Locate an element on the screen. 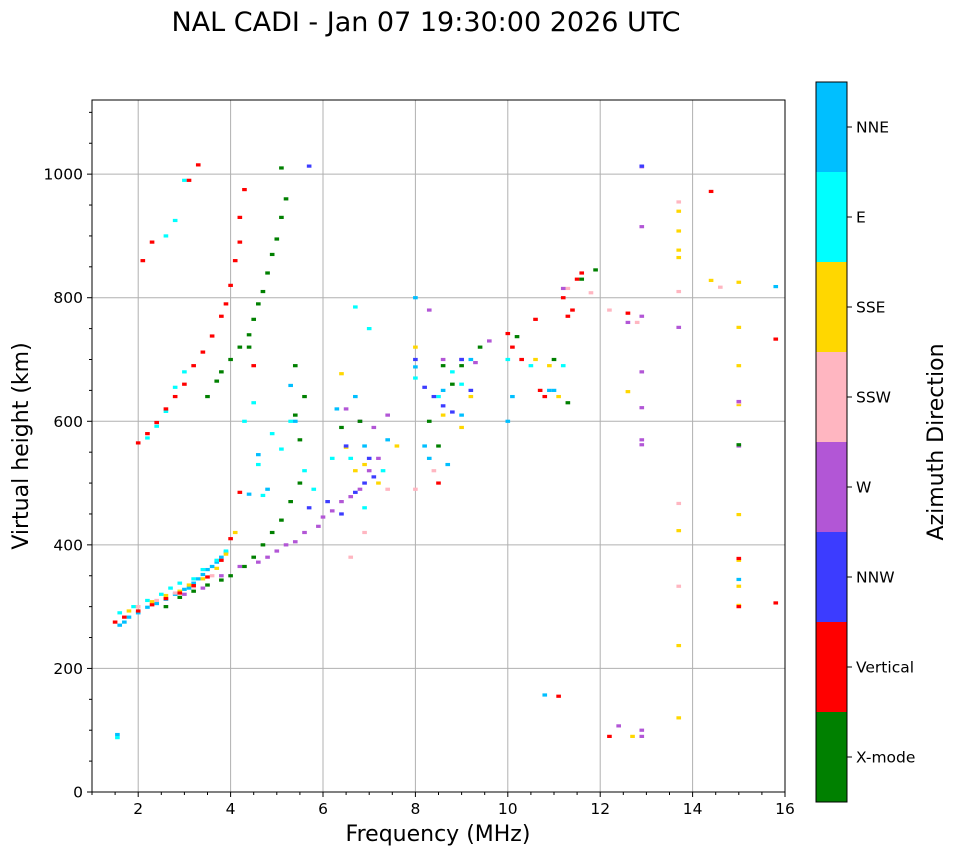 This screenshot has width=958, height=857. y-tick-label: 600 is located at coordinates (68, 422).